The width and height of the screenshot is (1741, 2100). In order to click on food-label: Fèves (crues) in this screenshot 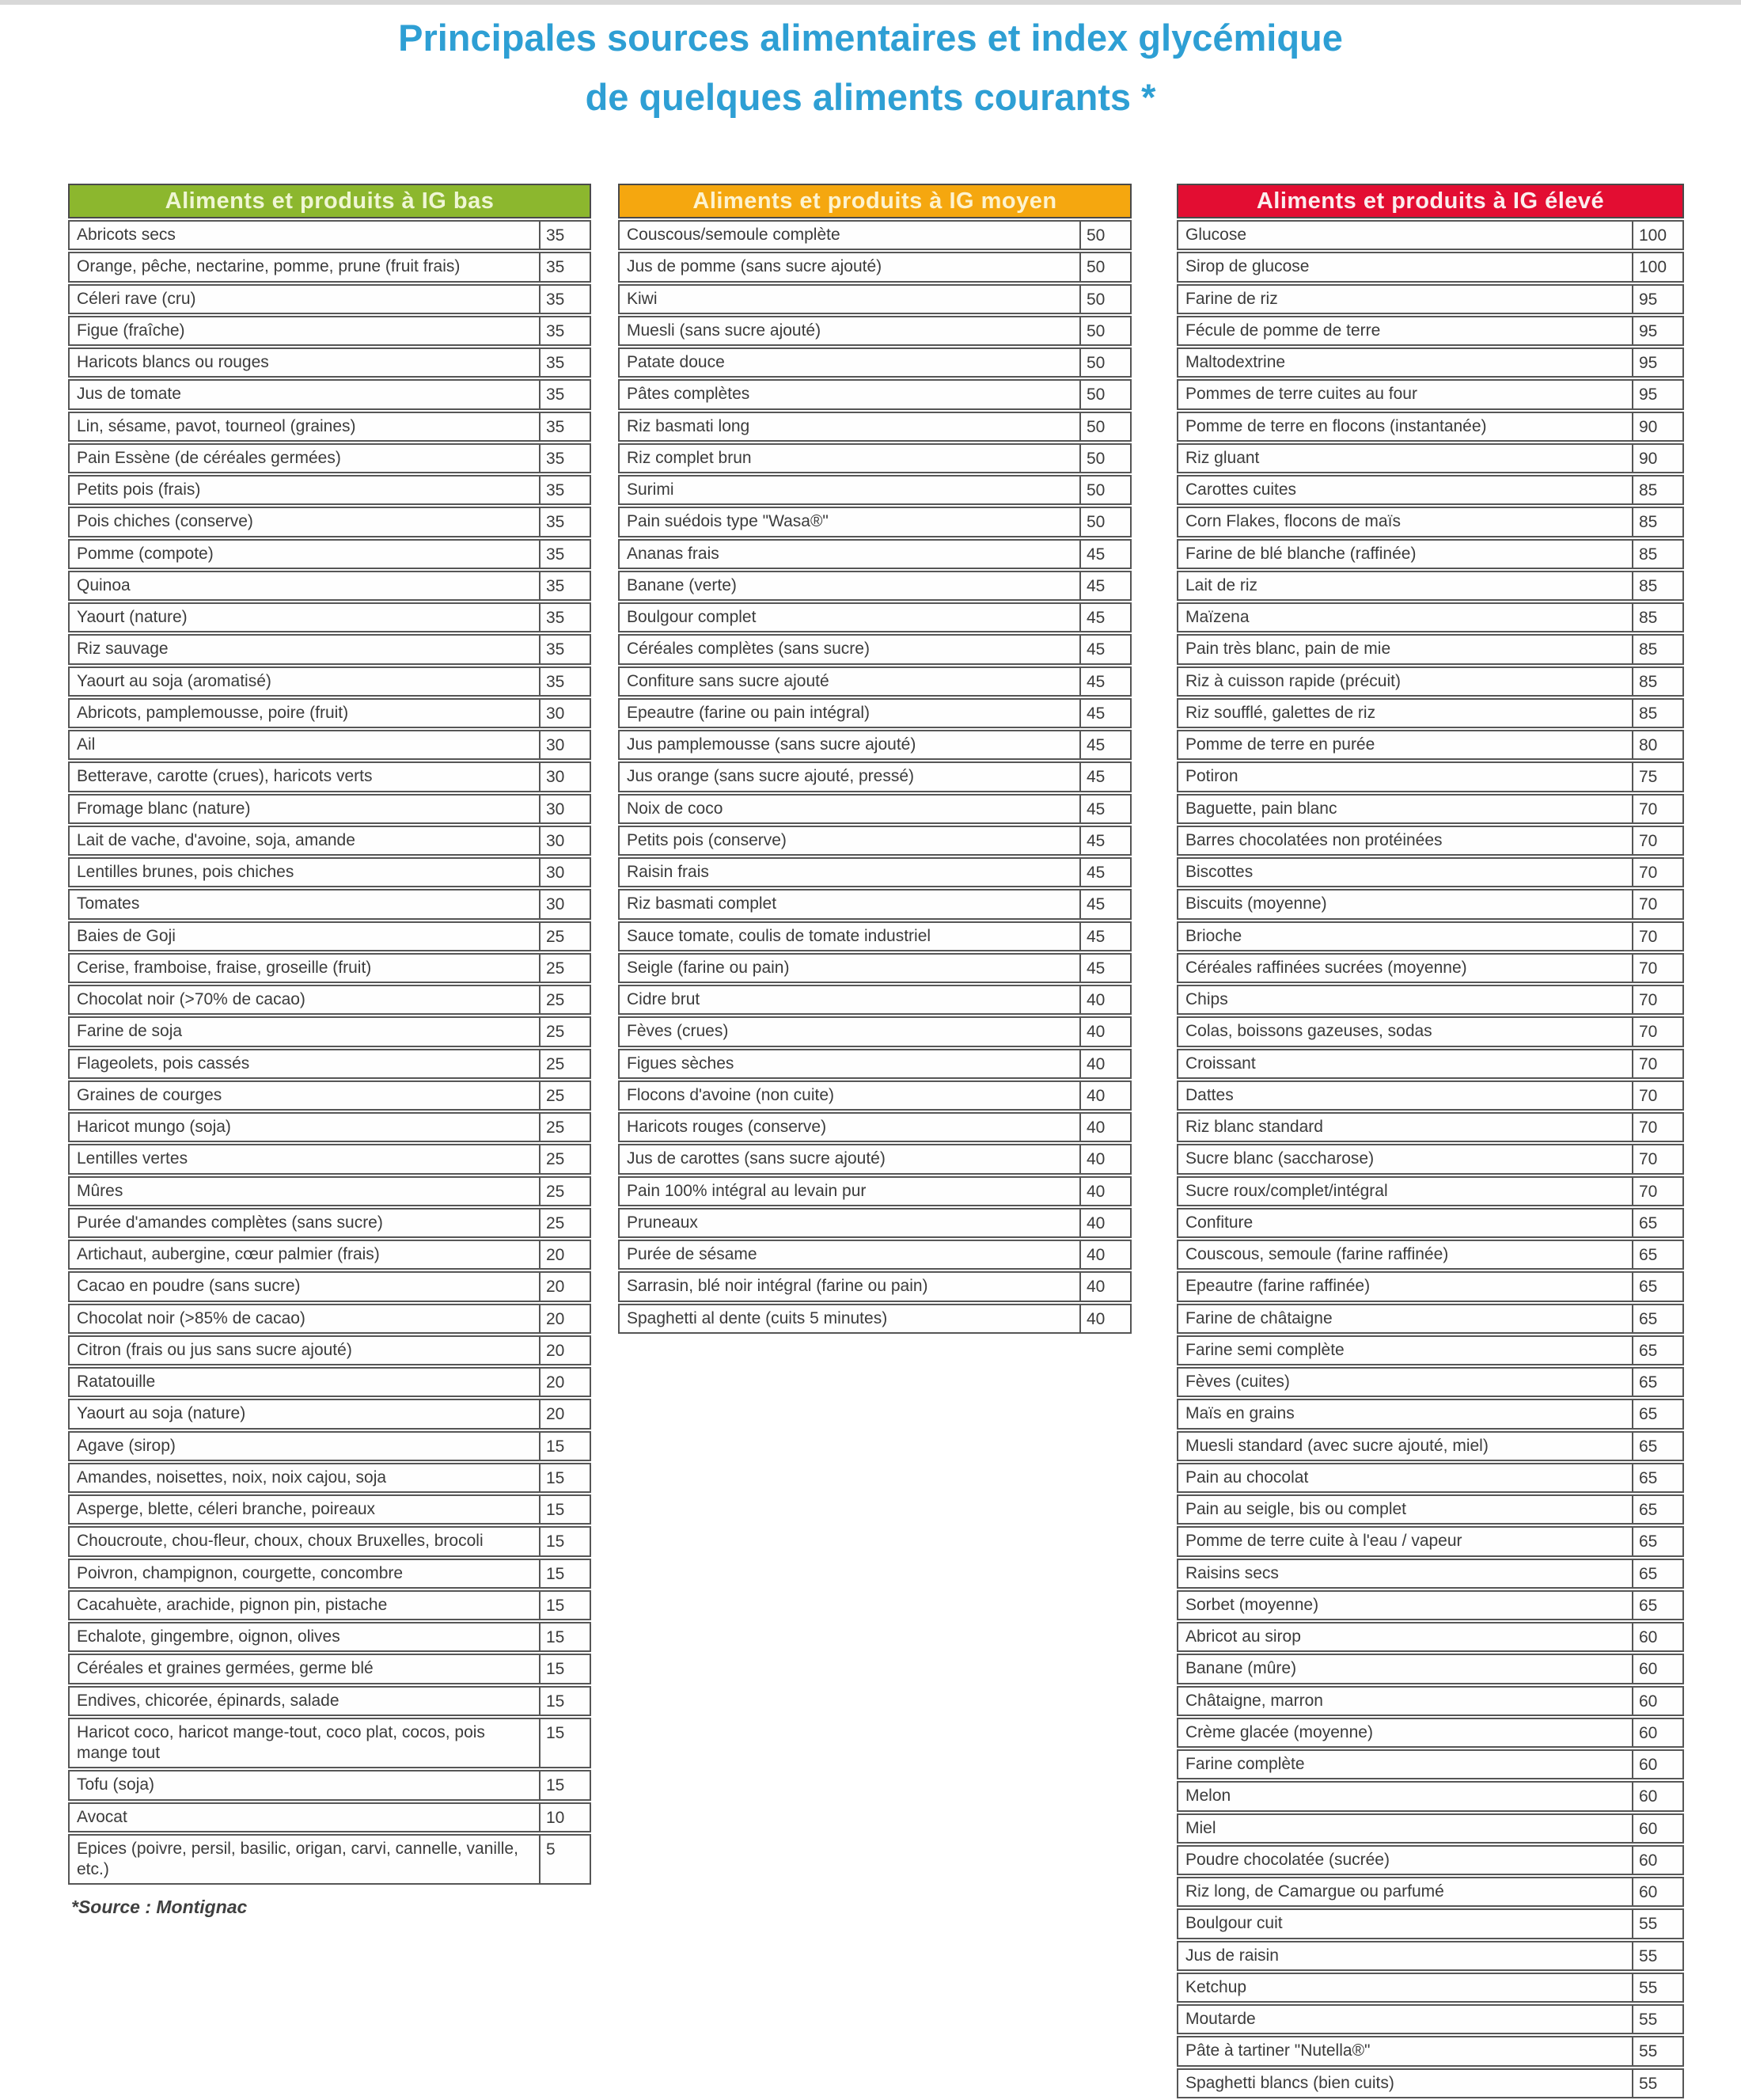, I will do `click(850, 1032)`.